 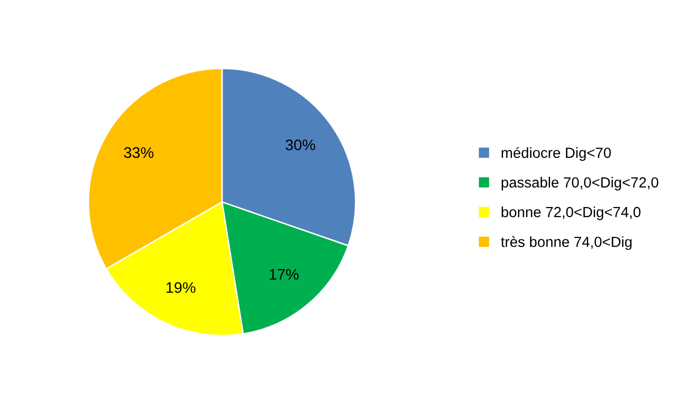 I want to click on data-label: 17%, so click(x=284, y=274).